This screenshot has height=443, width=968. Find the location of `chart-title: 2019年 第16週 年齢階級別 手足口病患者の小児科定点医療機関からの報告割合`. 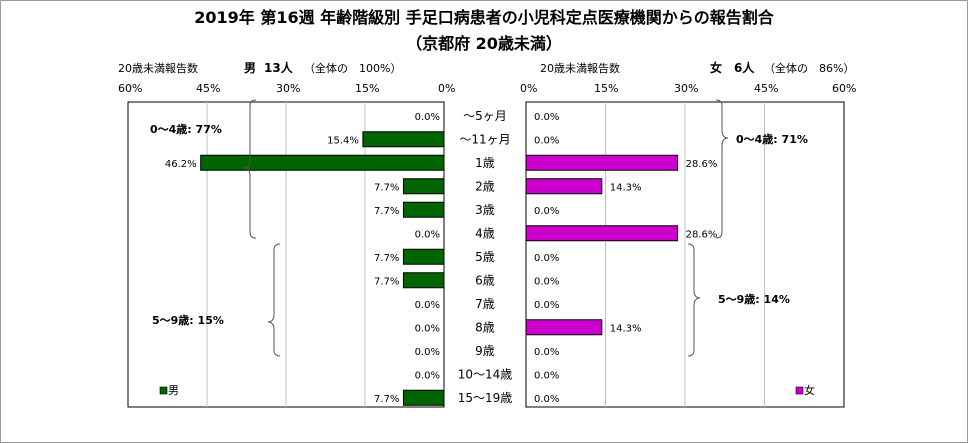

chart-title: 2019年 第16週 年齢階級別 手足口病患者の小児科定点医療機関からの報告割合 is located at coordinates (484, 17).